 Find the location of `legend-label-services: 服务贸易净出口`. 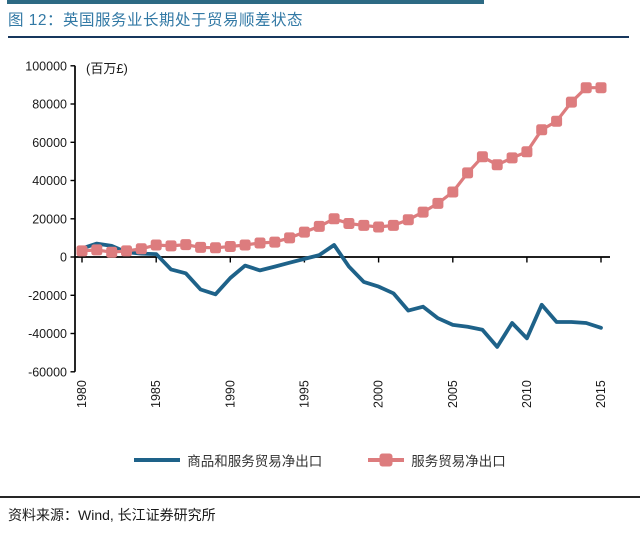

legend-label-services: 服务贸易净出口 is located at coordinates (458, 461).